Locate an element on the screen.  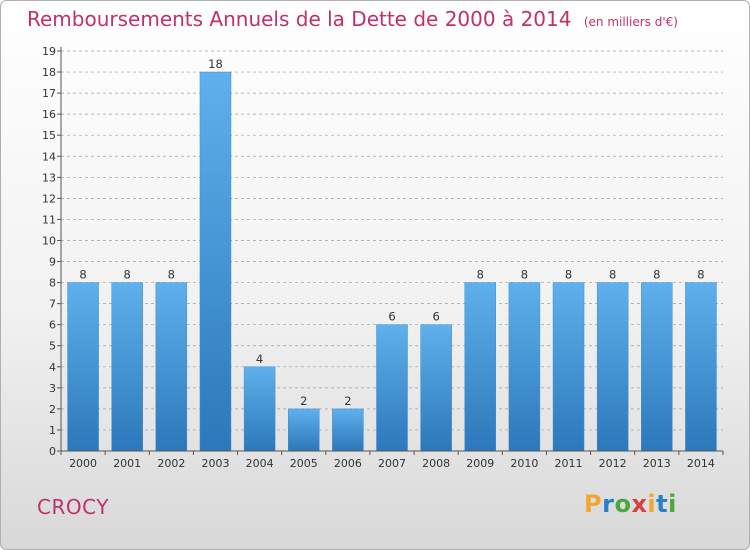
y-tick-label: 5 is located at coordinates (52, 346).